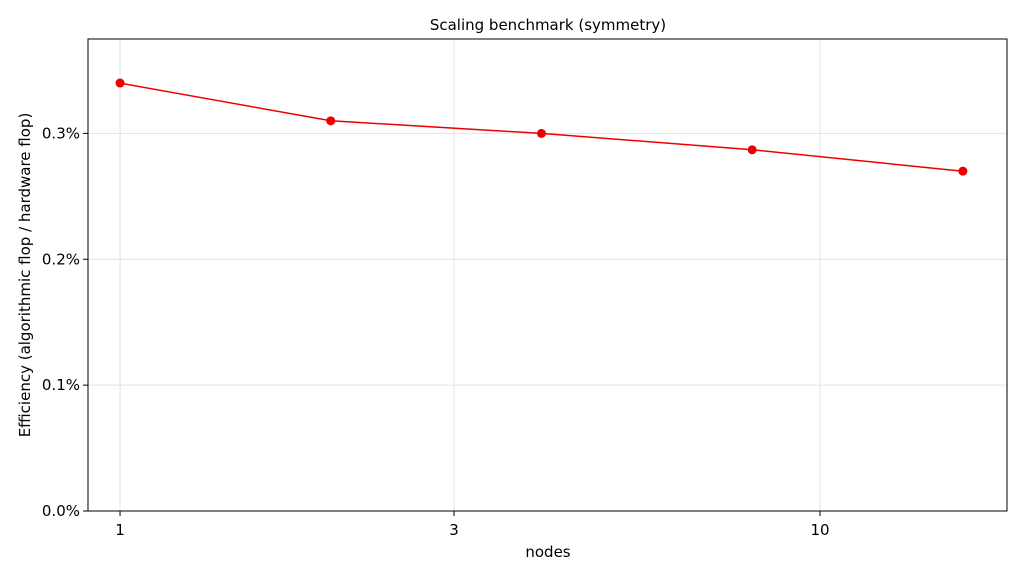  Describe the element at coordinates (61, 385) in the screenshot. I see `y-tick-label: 0.1%` at that location.